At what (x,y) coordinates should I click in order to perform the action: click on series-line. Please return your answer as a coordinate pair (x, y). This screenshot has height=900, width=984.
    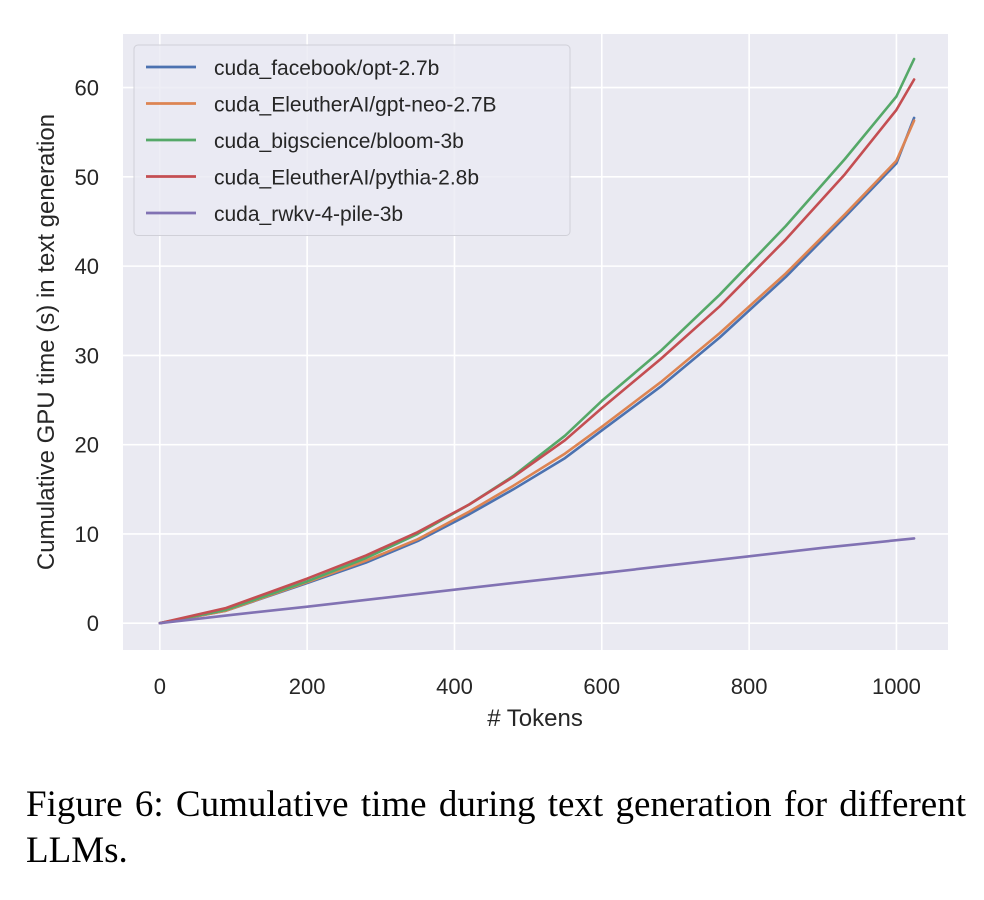
    Looking at the image, I should click on (537, 581).